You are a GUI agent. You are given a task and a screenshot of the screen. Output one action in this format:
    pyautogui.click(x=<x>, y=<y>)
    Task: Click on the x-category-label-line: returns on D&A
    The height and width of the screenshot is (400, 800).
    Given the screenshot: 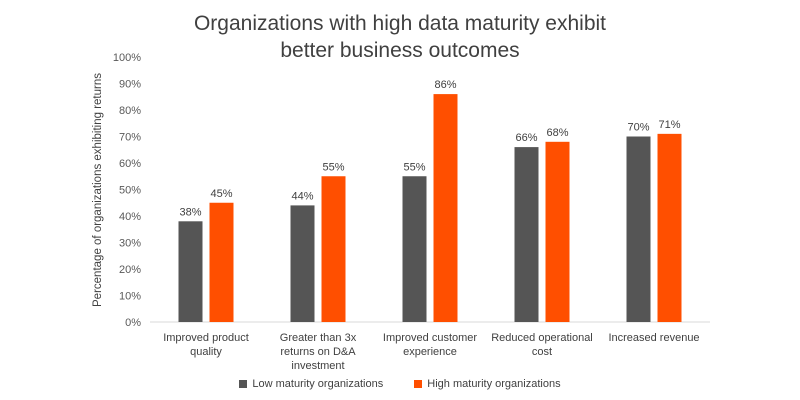 What is the action you would take?
    pyautogui.click(x=318, y=352)
    